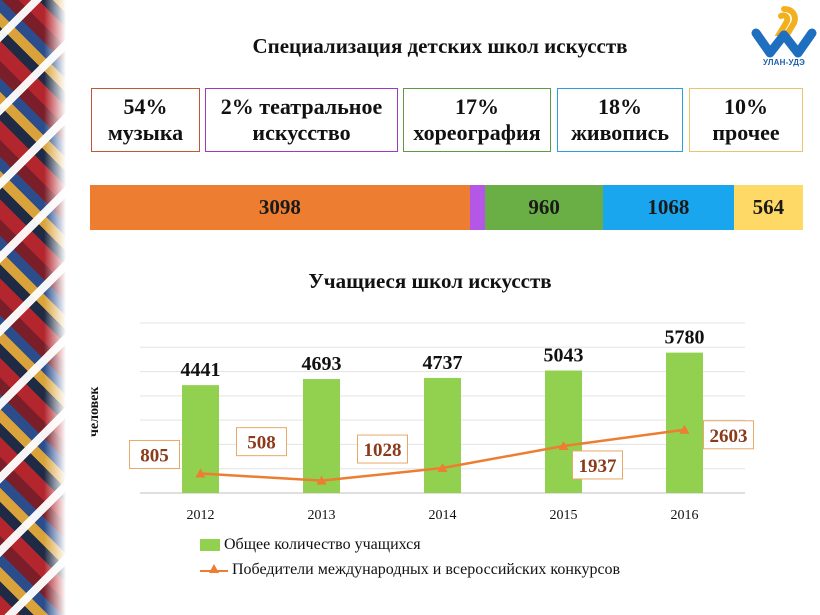 Image resolution: width=820 pixels, height=615 pixels. Describe the element at coordinates (301, 132) in the screenshot. I see `category-name: искусство` at that location.